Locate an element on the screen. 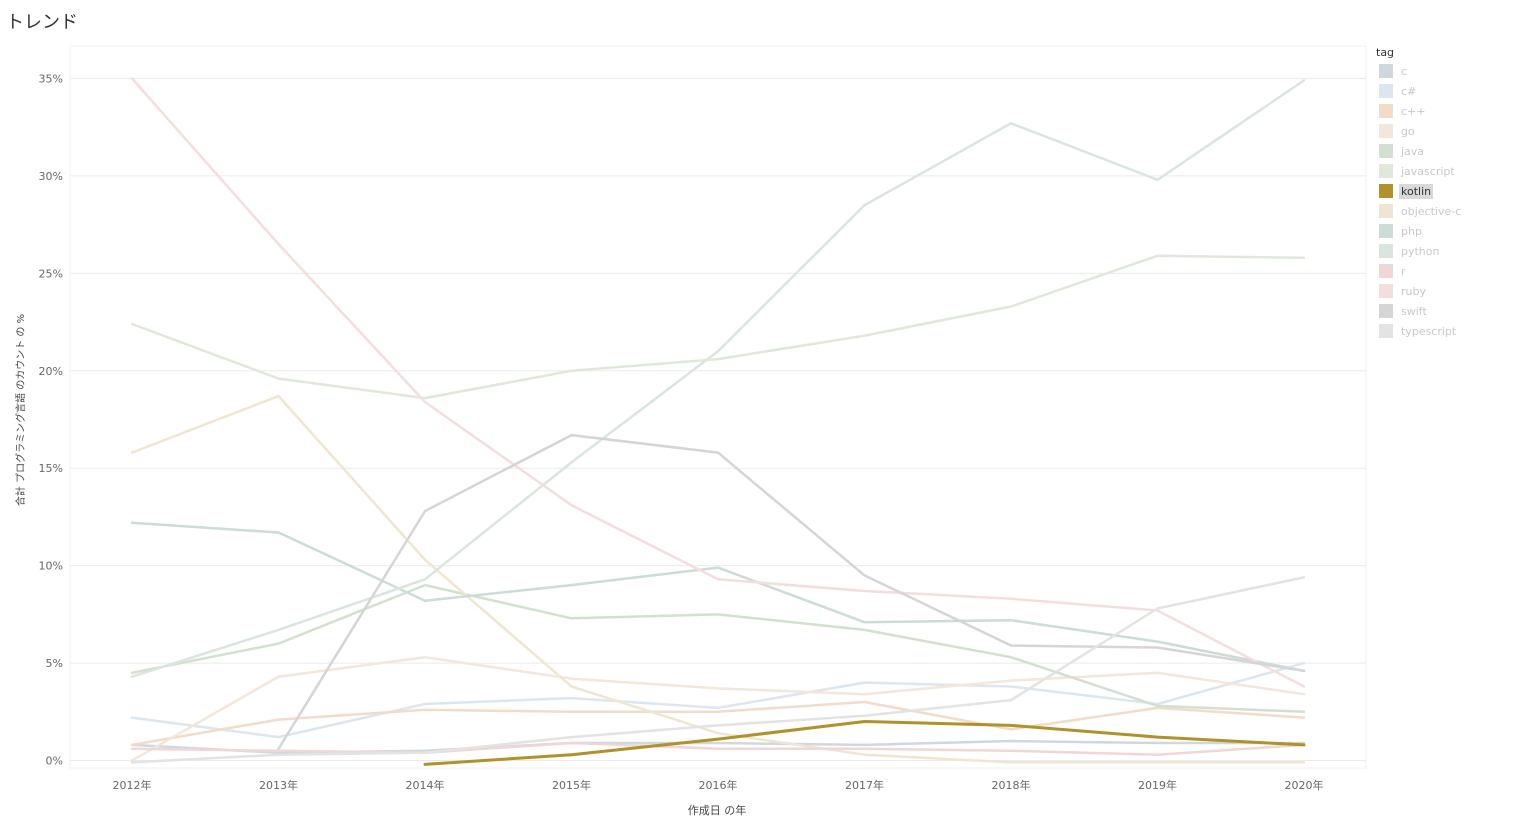  x-axis-label: 作成日 の年 is located at coordinates (717, 810).